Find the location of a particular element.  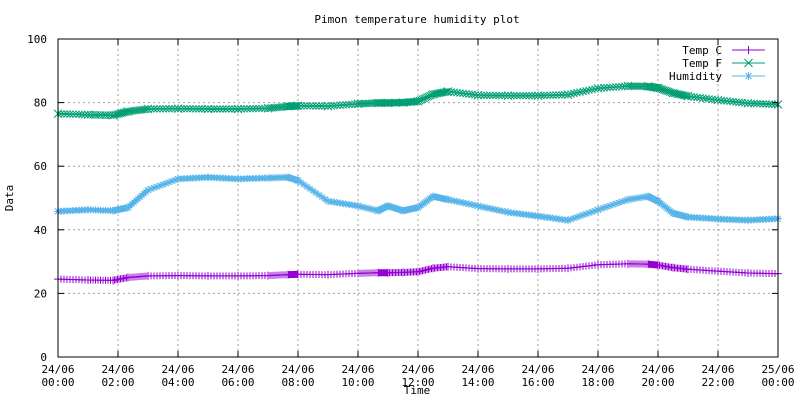

x-tick-label: 24/06 00:00 is located at coordinates (57, 376).